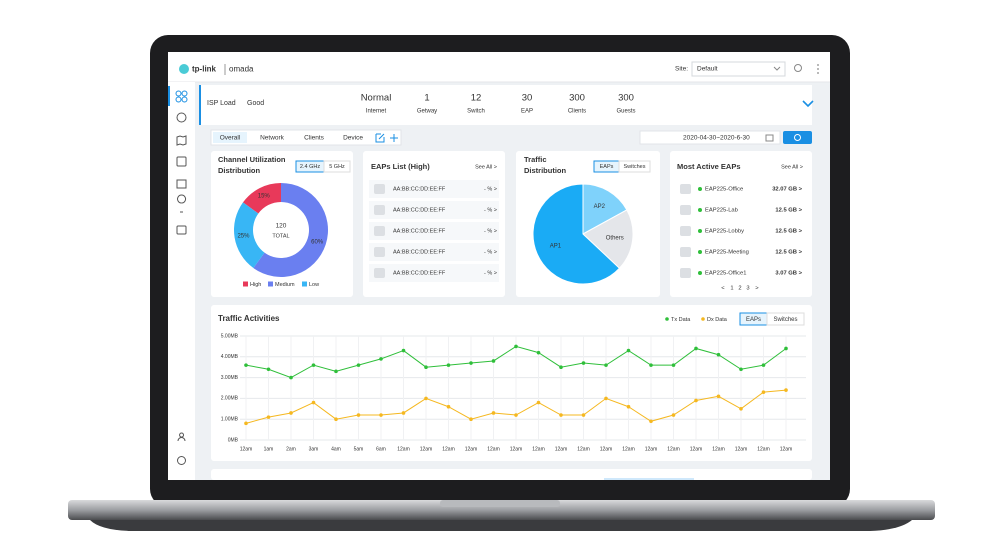 The image size is (1000, 558). Describe the element at coordinates (739, 289) in the screenshot. I see `page-link: 2` at that location.